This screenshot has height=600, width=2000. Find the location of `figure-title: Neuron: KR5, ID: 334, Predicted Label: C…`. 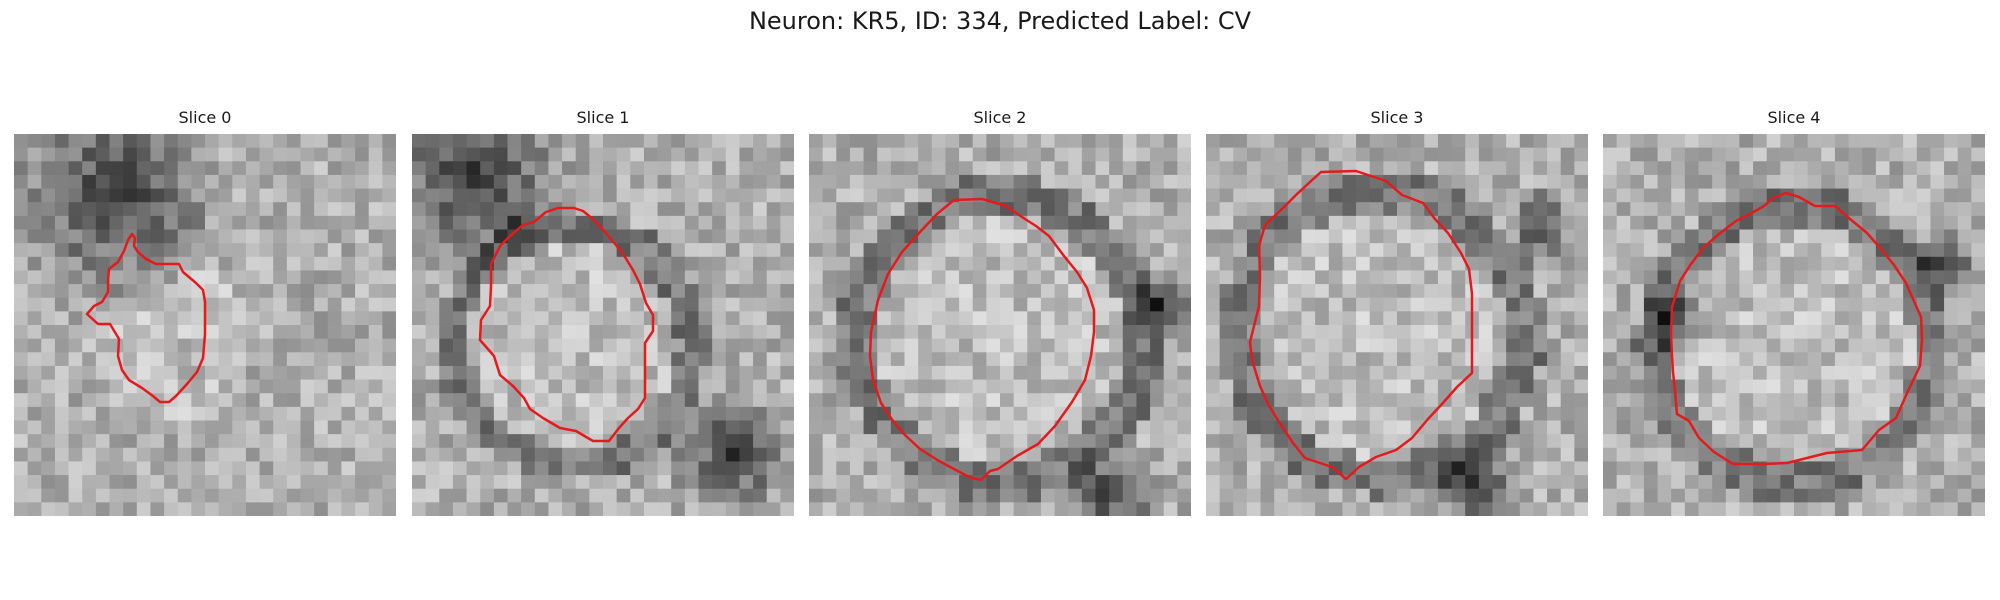

figure-title: Neuron: KR5, ID: 334, Predicted Label: C… is located at coordinates (1000, 21).